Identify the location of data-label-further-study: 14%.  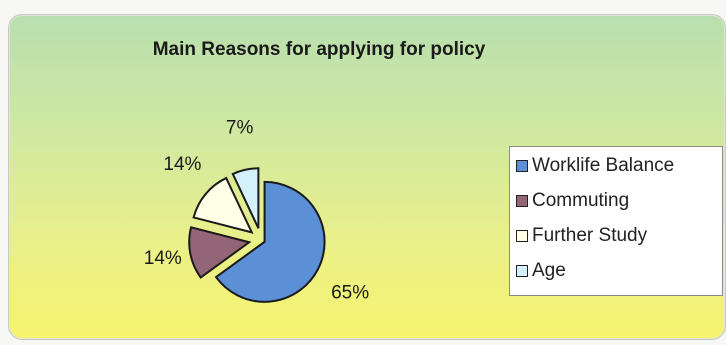
(182, 164).